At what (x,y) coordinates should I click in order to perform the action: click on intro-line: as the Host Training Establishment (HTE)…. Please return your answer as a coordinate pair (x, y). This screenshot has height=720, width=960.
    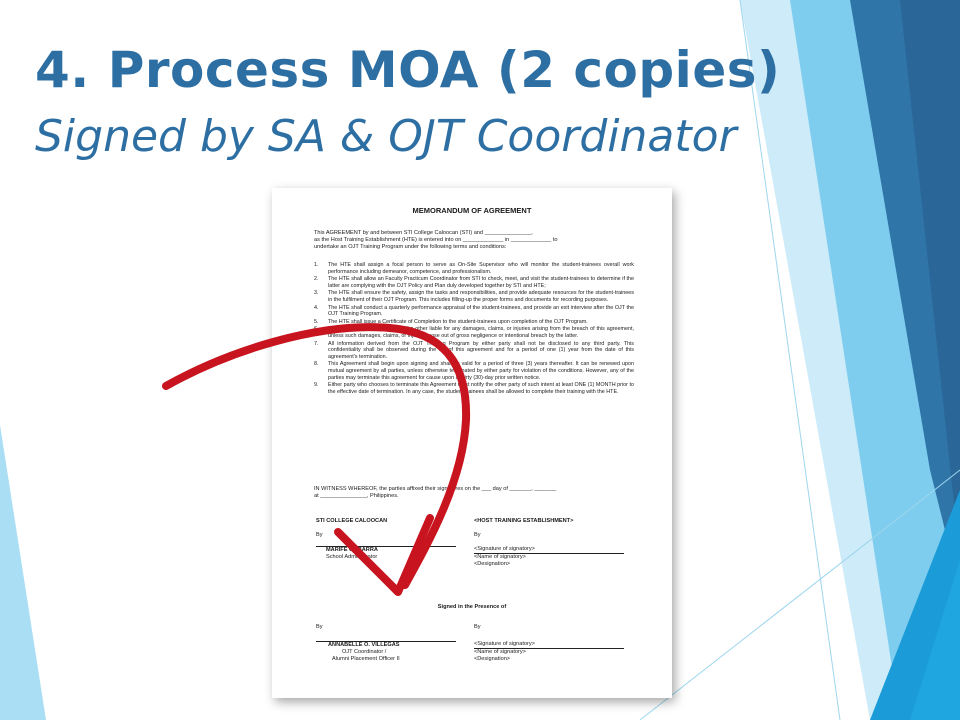
    Looking at the image, I should click on (436, 240).